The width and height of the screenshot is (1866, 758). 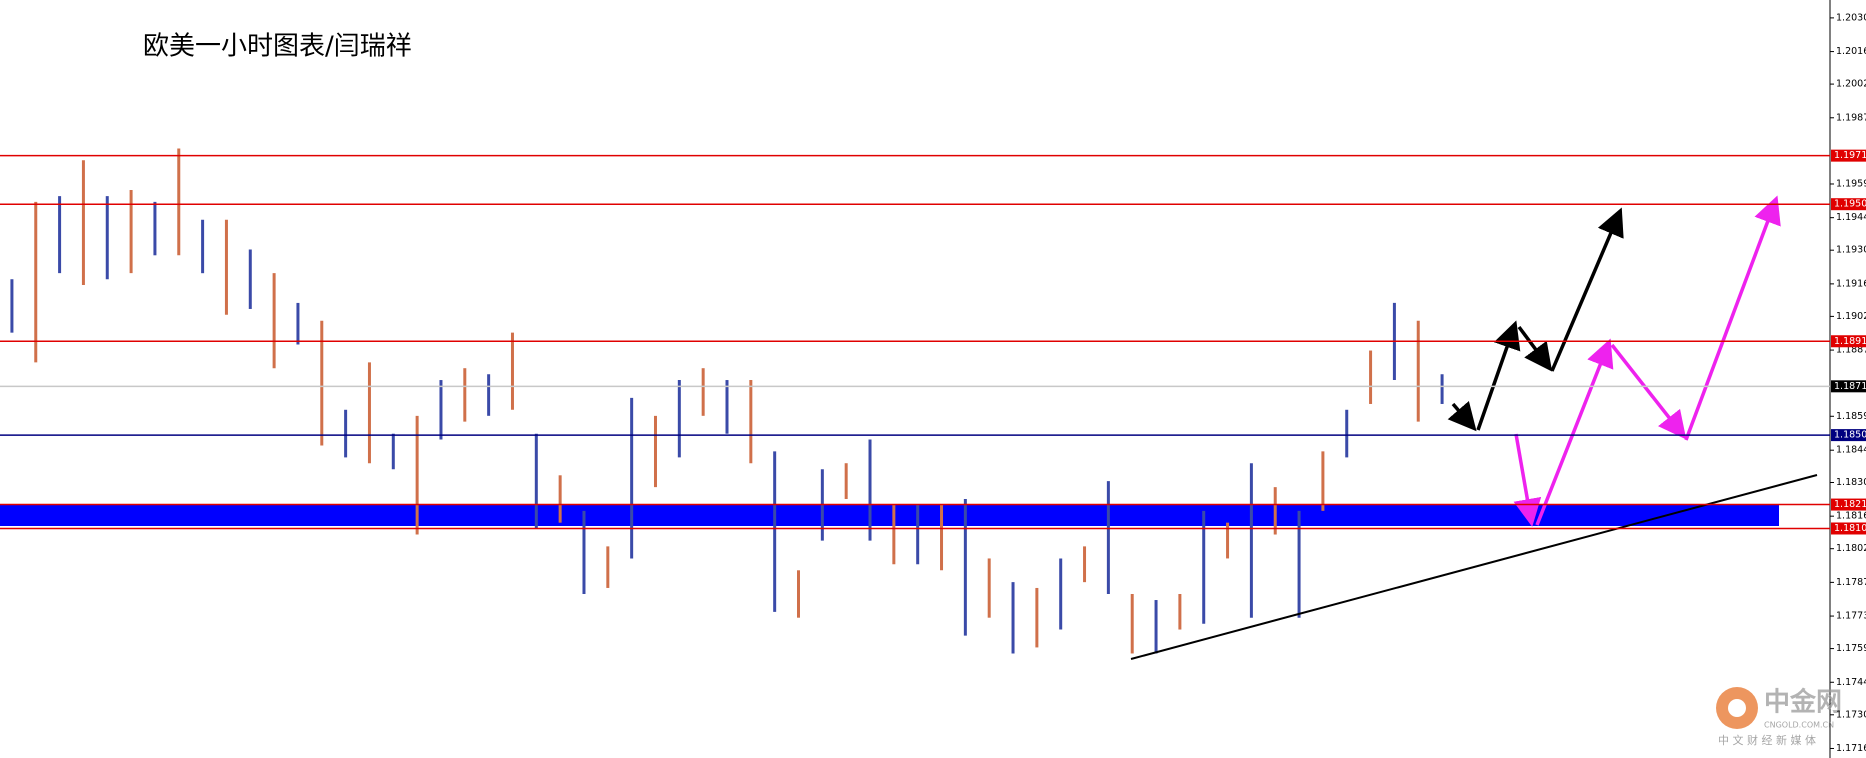 I want to click on watermark-slogan: 中 文 财 经 新 媒 体, so click(x=1767, y=740).